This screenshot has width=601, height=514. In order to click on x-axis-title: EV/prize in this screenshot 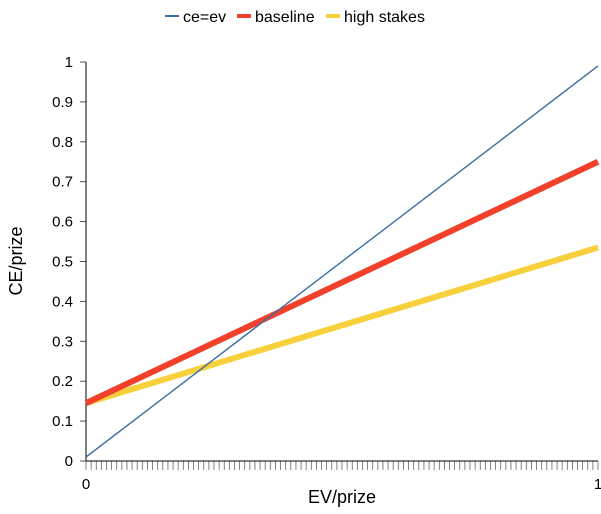, I will do `click(342, 497)`.